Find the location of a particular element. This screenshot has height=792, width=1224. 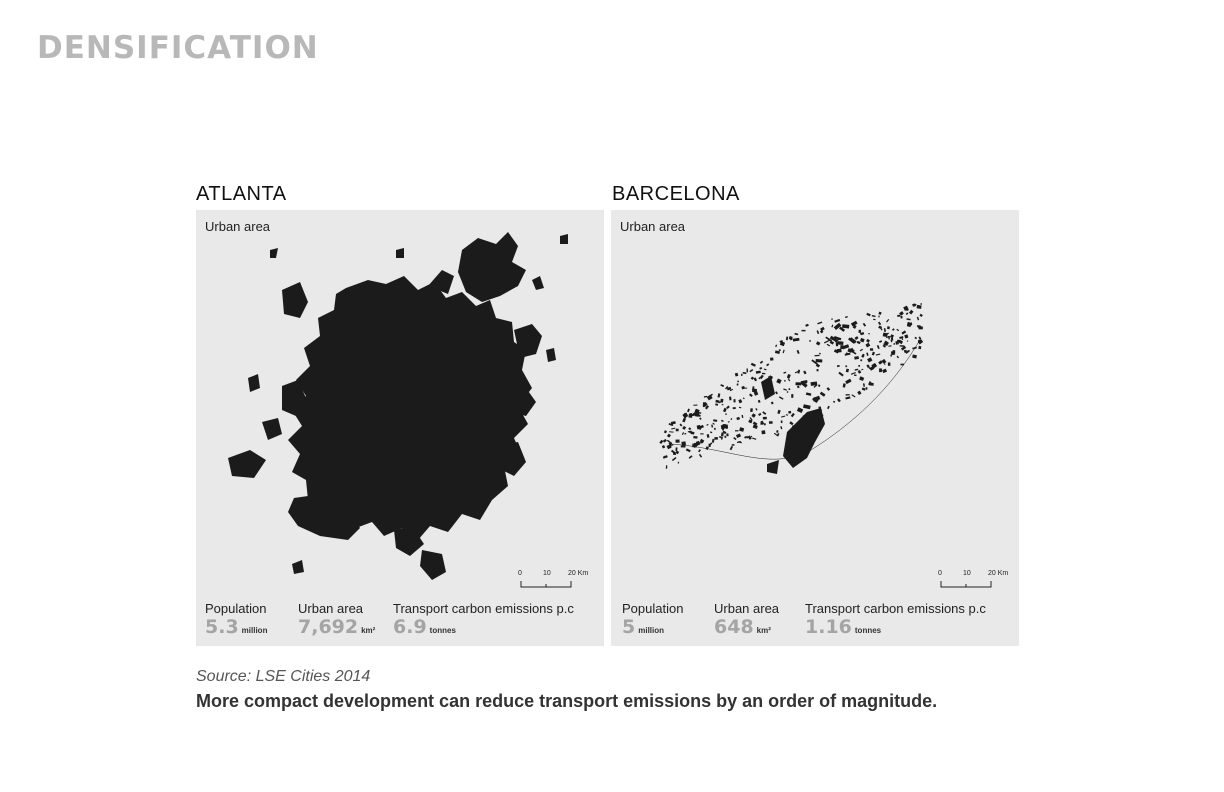

stat-urban-area: Urban area 648 km² is located at coordinates (746, 619).